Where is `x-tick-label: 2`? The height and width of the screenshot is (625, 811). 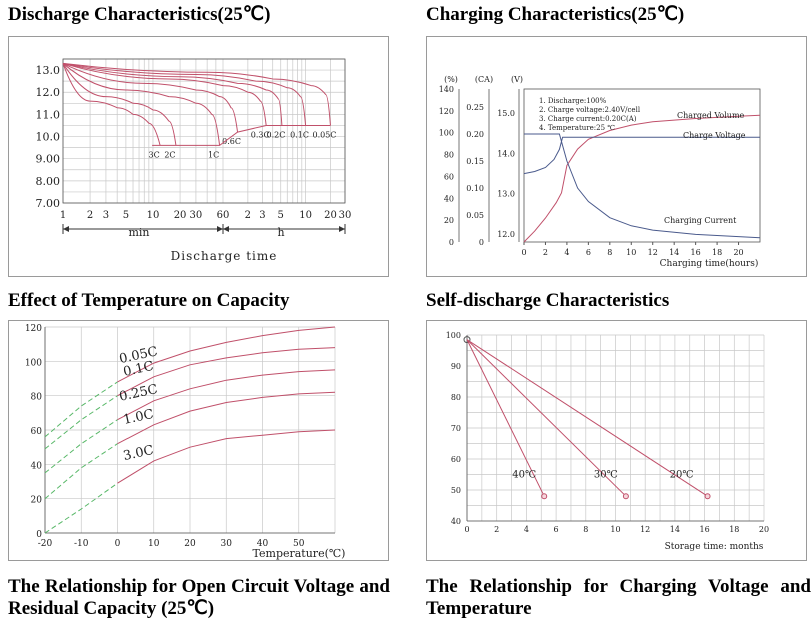 x-tick-label: 2 is located at coordinates (496, 529).